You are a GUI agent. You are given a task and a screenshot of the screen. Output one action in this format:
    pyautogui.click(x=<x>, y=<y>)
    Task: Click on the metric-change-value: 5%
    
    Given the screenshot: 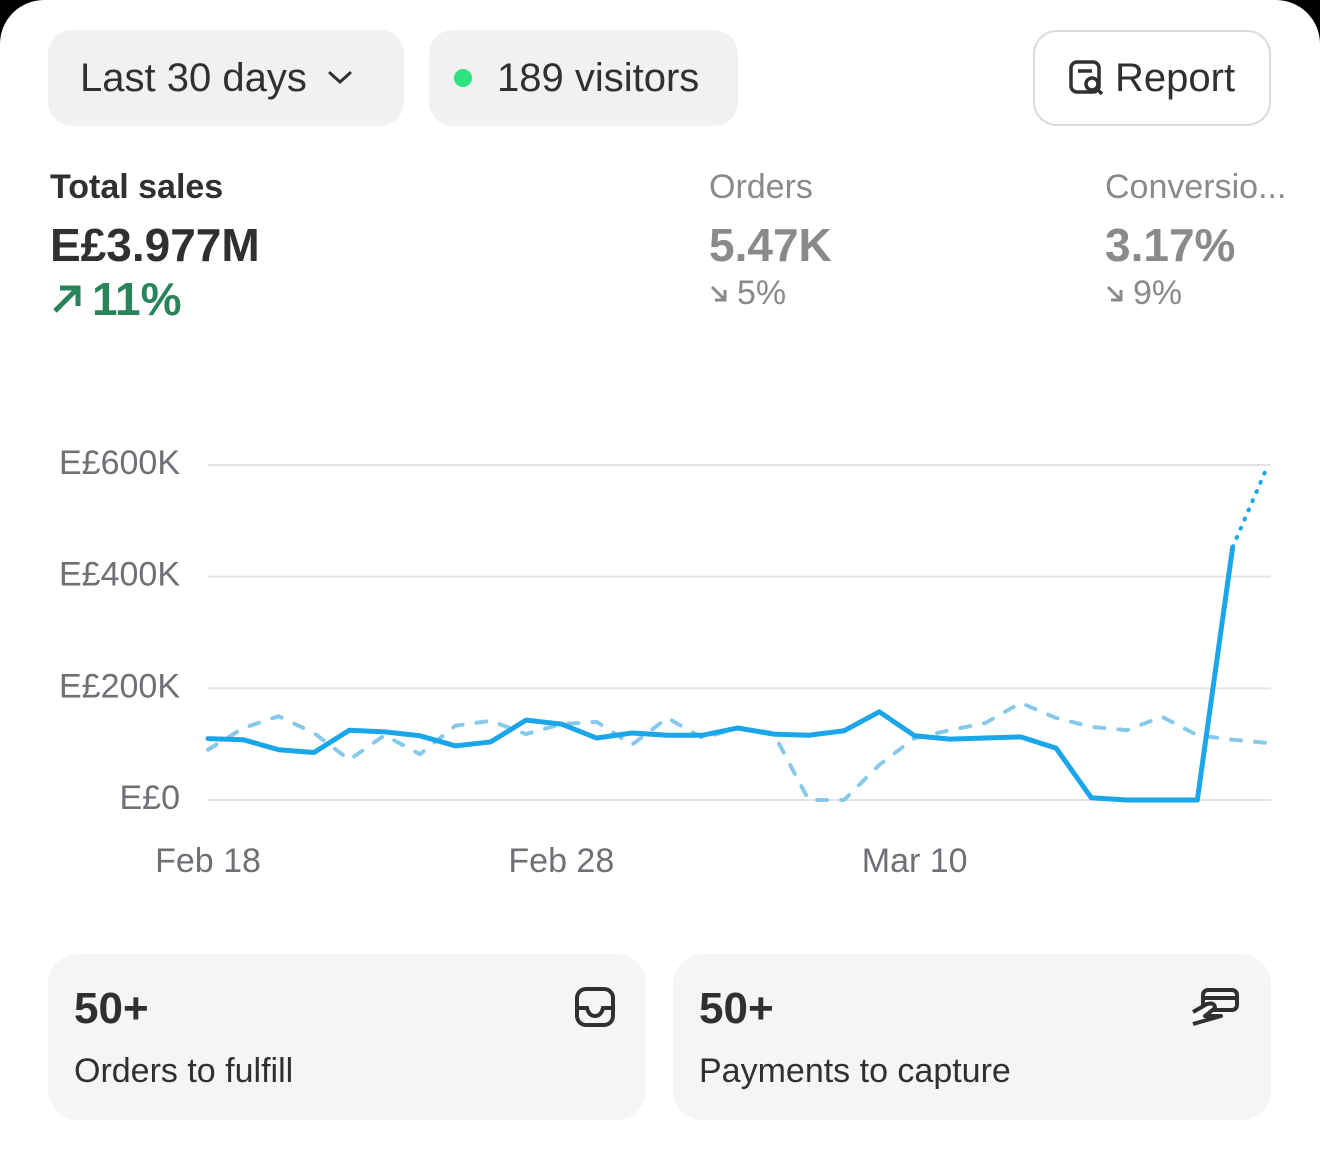 What is the action you would take?
    pyautogui.click(x=762, y=293)
    